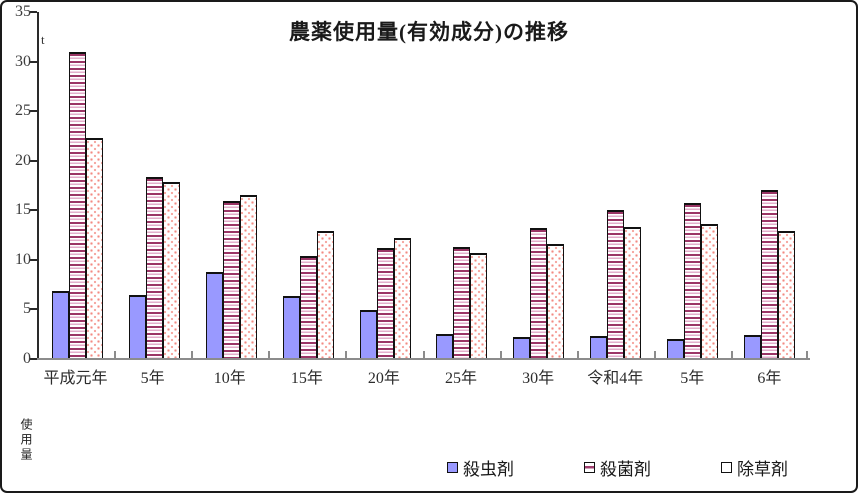 The height and width of the screenshot is (493, 858). I want to click on legend-marker-herbicide-icon, so click(726, 467).